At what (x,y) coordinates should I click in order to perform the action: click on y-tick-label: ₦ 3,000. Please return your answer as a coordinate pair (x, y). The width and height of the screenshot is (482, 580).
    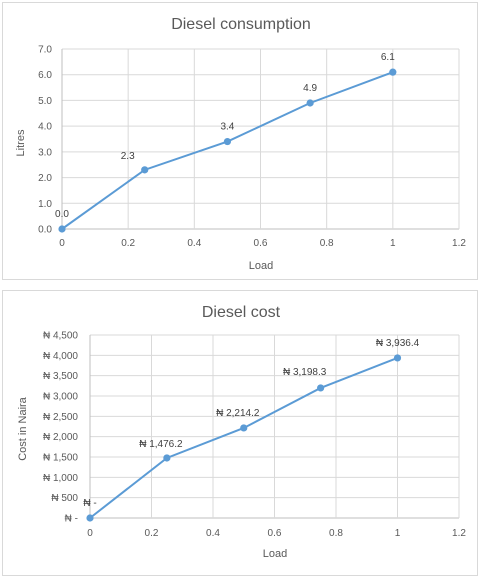
    Looking at the image, I should click on (60, 397).